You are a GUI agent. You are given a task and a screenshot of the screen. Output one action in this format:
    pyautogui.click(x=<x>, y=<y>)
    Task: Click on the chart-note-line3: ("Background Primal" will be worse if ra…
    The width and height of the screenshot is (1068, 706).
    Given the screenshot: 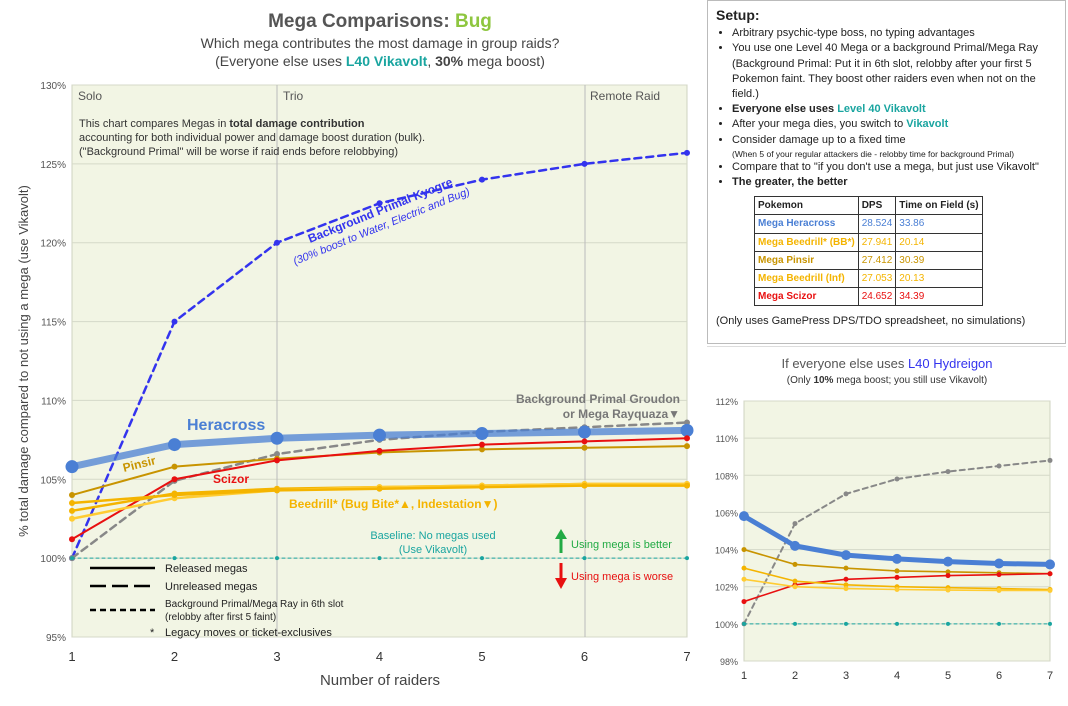 What is the action you would take?
    pyautogui.click(x=238, y=152)
    